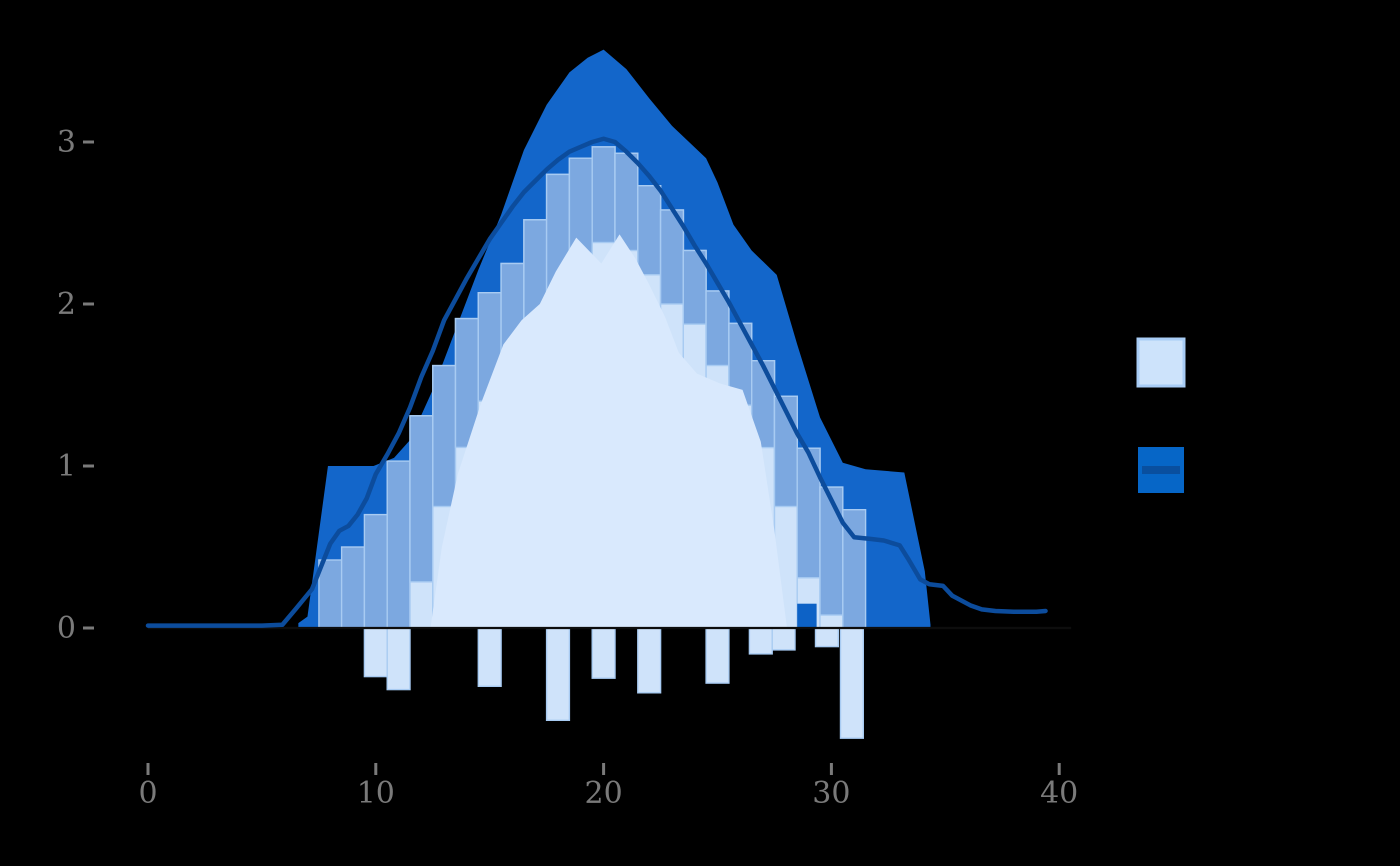 The height and width of the screenshot is (866, 1400). Describe the element at coordinates (1161, 470) in the screenshot. I see `legend-midline` at that location.